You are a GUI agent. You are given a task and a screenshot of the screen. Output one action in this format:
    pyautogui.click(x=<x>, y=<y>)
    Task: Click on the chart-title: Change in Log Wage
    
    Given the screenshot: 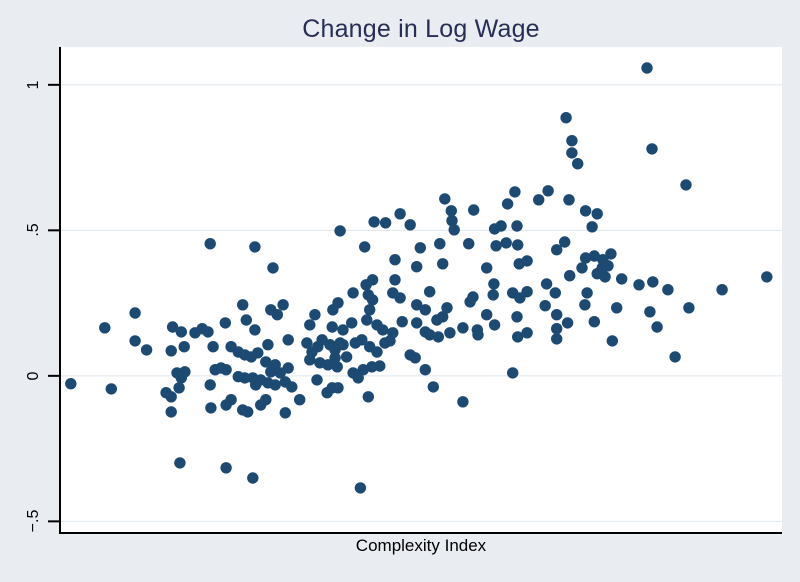 What is the action you would take?
    pyautogui.click(x=421, y=29)
    